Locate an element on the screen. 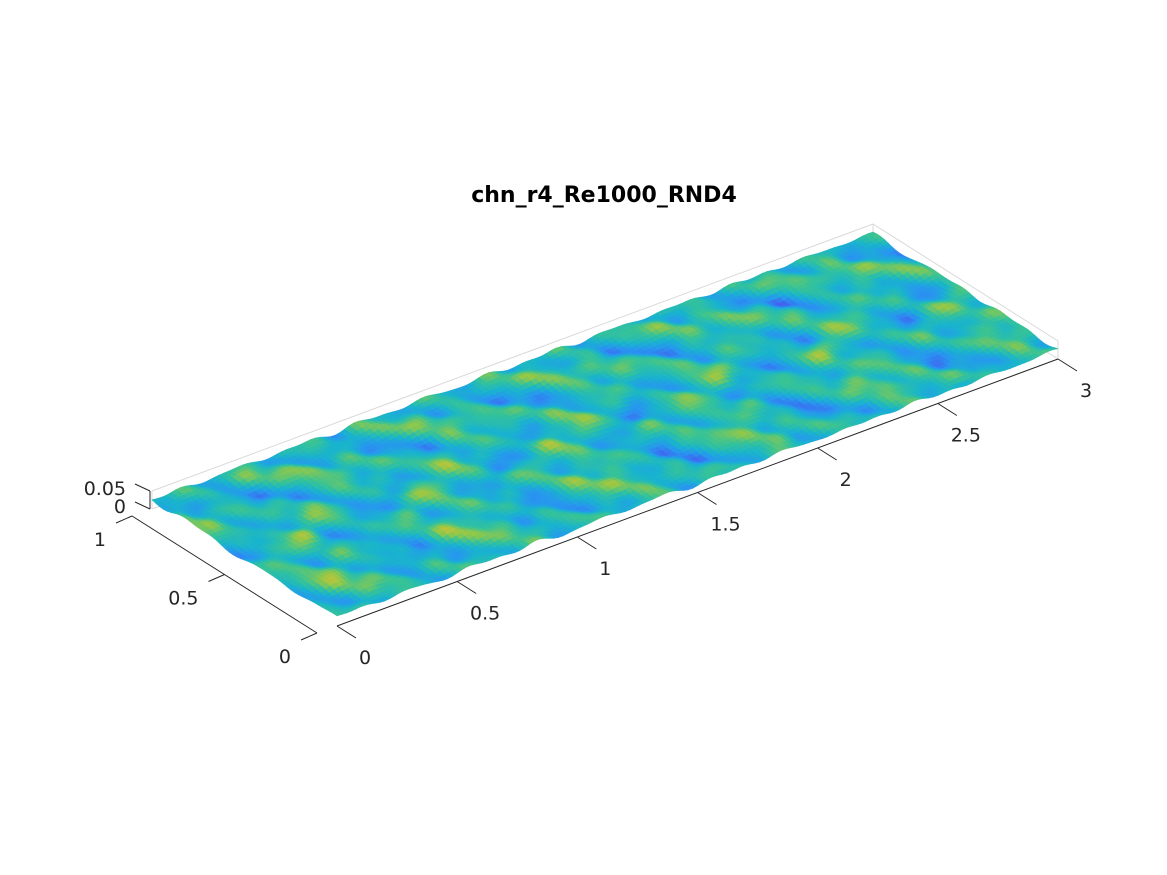 Image resolution: width=1167 pixels, height=875 pixels. box-edge is located at coordinates (965, 282).